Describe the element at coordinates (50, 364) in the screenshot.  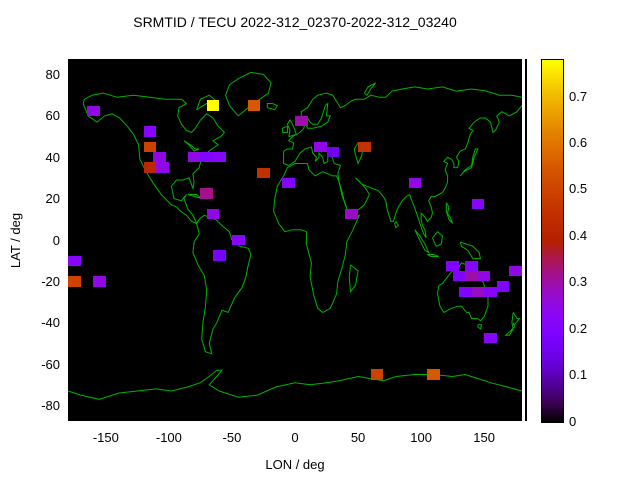
I see `y-tick-label: -60` at that location.